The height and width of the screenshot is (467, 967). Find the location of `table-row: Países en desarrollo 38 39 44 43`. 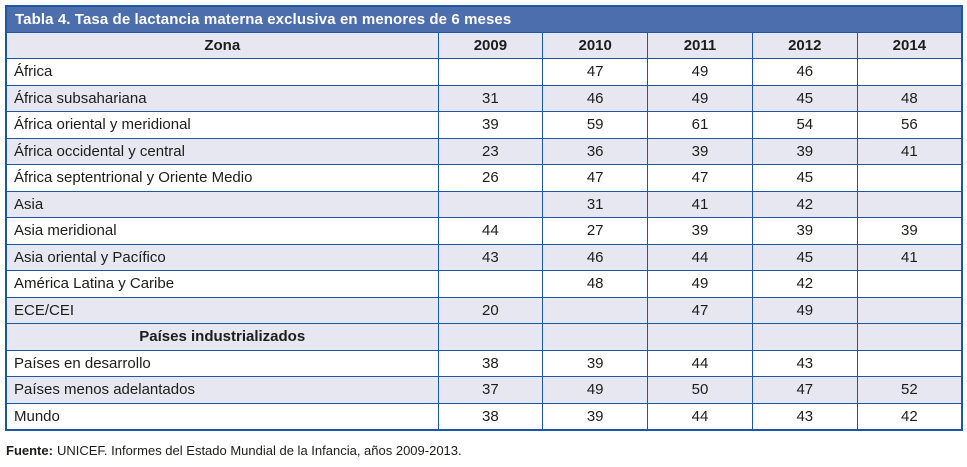

table-row: Países en desarrollo 38 39 44 43 is located at coordinates (484, 363).